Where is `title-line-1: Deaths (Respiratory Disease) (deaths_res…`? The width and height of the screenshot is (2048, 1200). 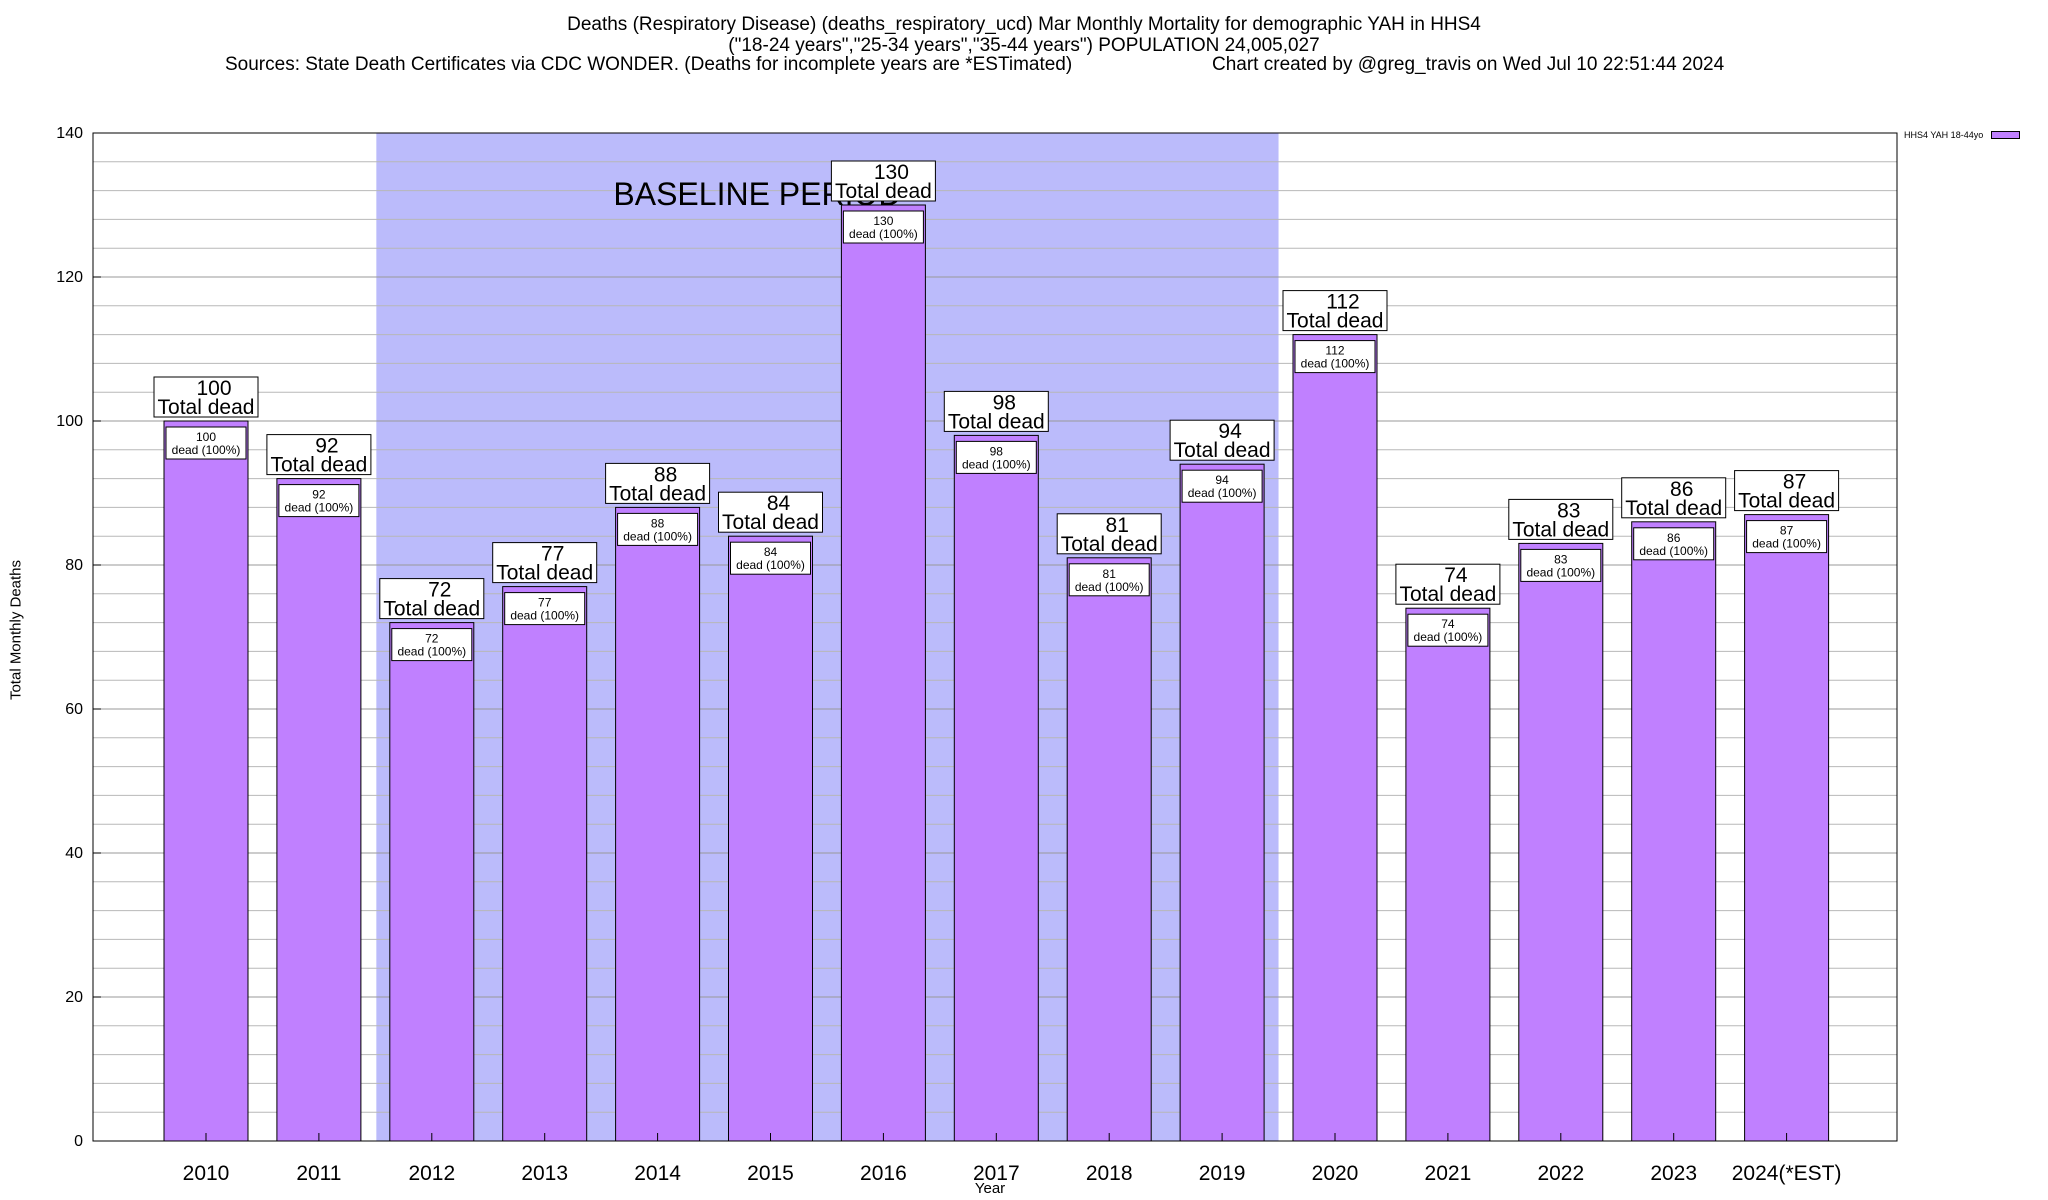 title-line-1: Deaths (Respiratory Disease) (deaths_res… is located at coordinates (1024, 24).